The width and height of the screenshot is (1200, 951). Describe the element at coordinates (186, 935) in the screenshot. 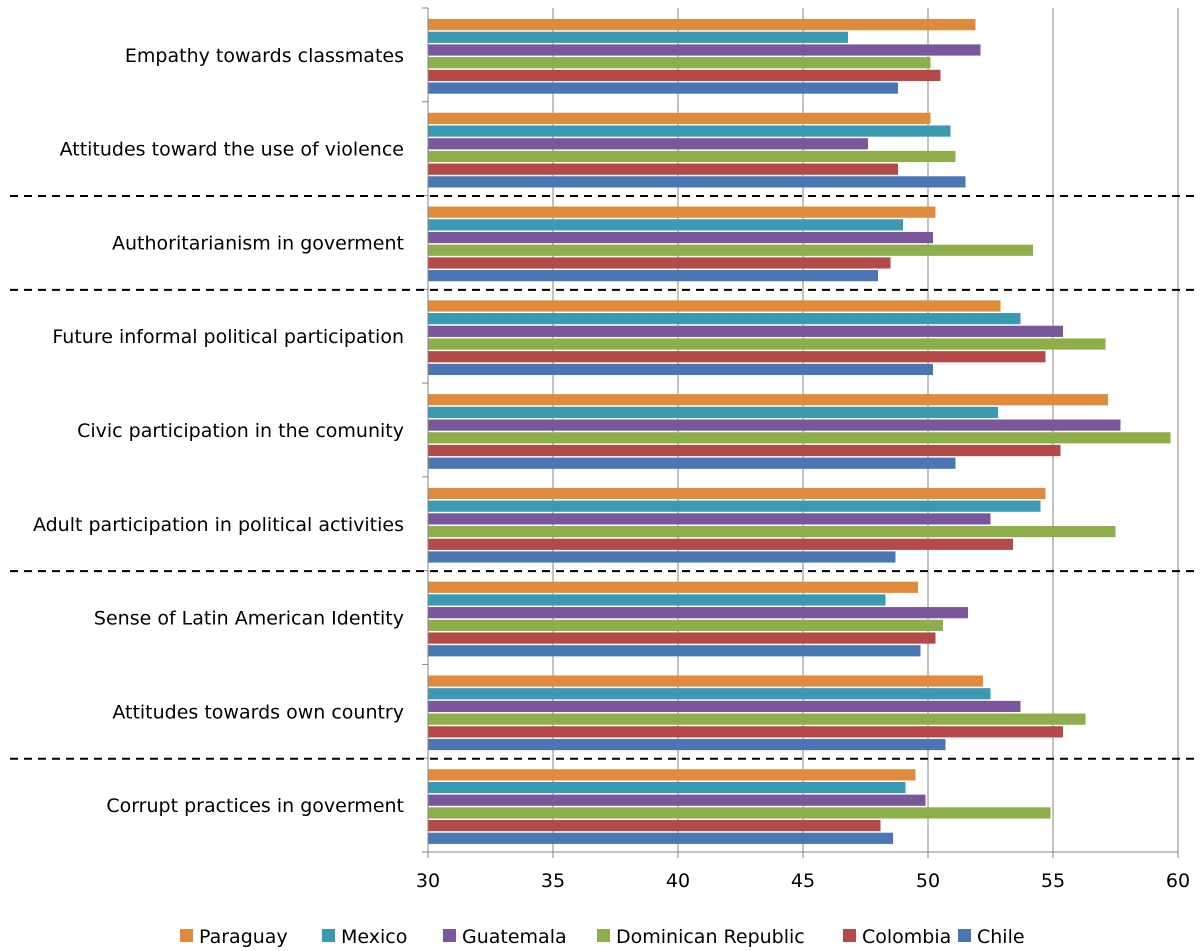

I see `legend-swatch-paraguay` at that location.